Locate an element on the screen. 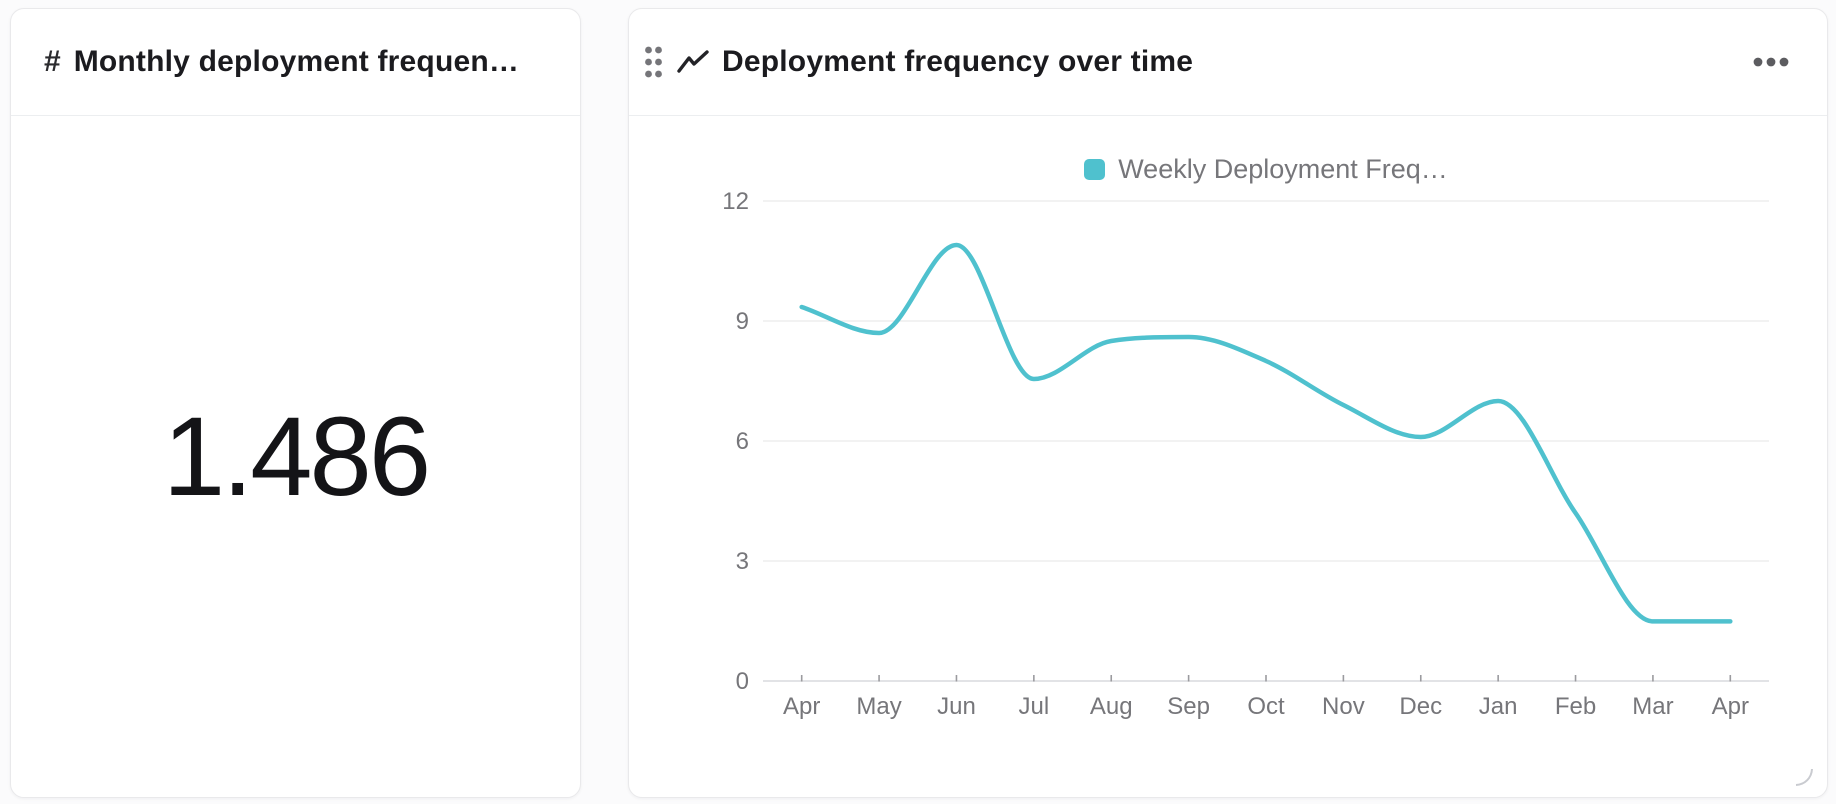 The width and height of the screenshot is (1836, 804). svg-text: Nov is located at coordinates (1343, 706).